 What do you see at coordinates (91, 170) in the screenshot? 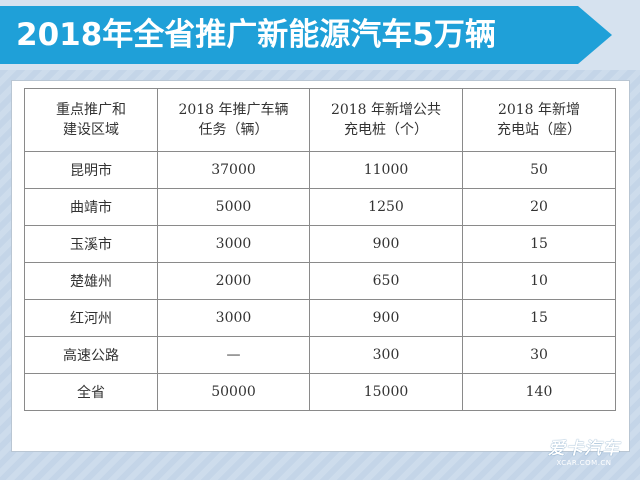
I see `cell-region: 昆明市` at bounding box center [91, 170].